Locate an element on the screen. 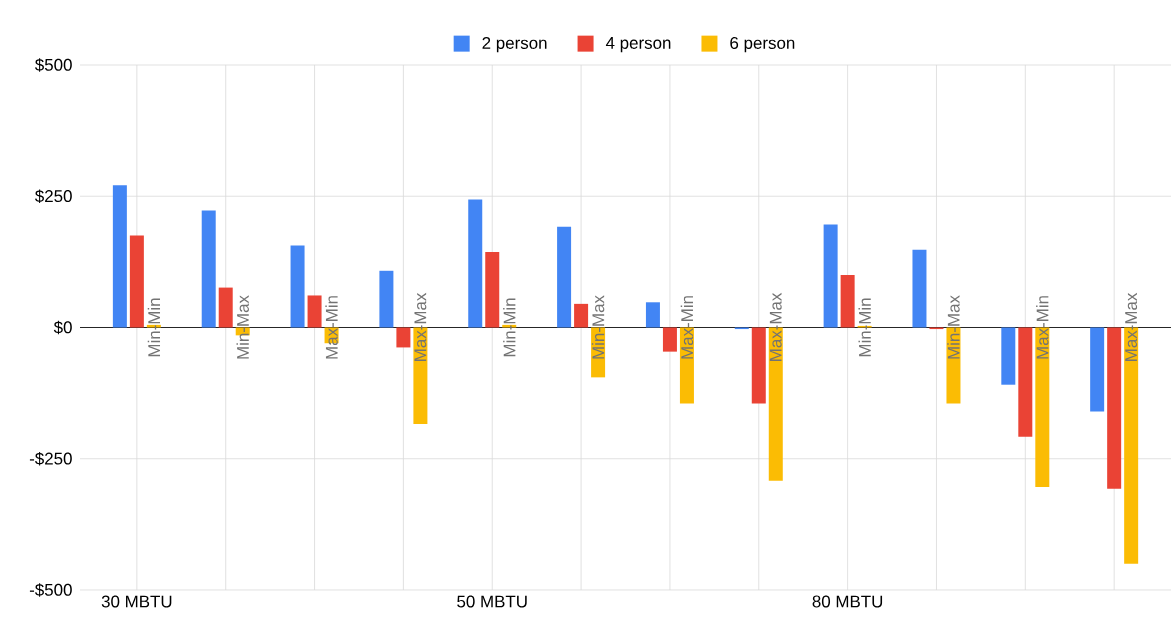  x-tick-label: 50 MBTU is located at coordinates (492, 601).